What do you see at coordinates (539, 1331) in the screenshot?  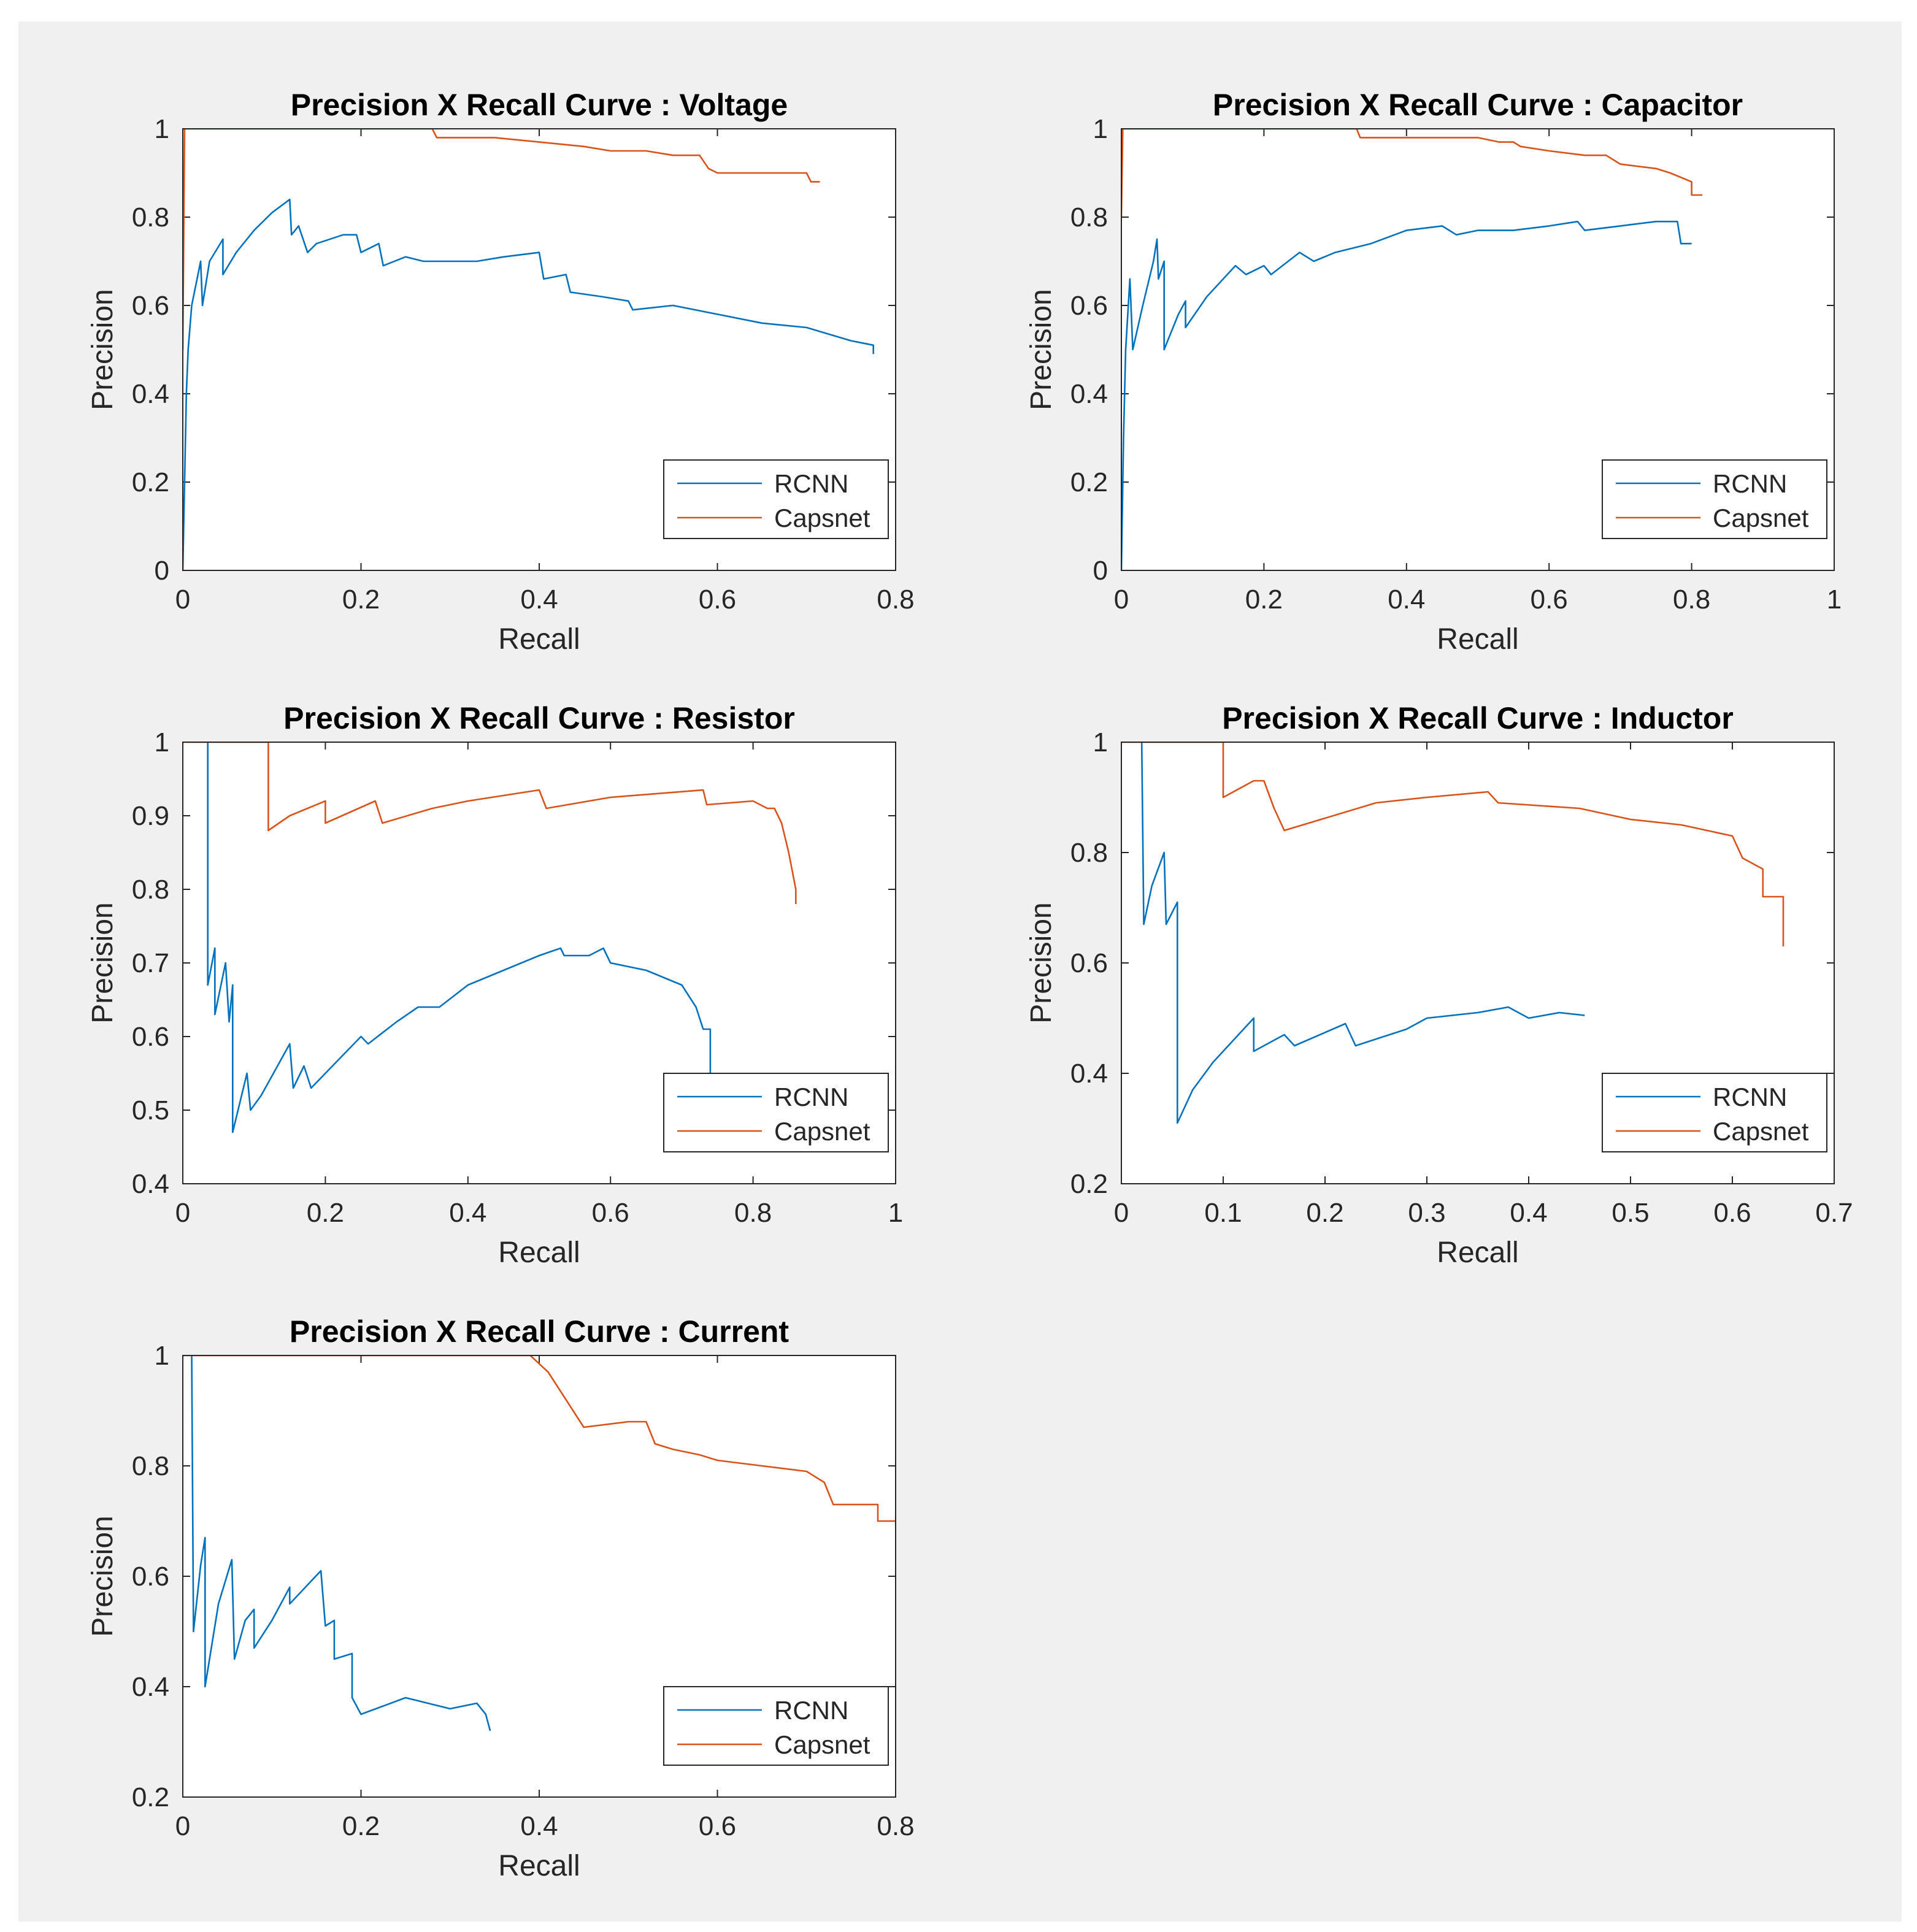 I see `chart-title: Precision X Recall Curve : Current` at bounding box center [539, 1331].